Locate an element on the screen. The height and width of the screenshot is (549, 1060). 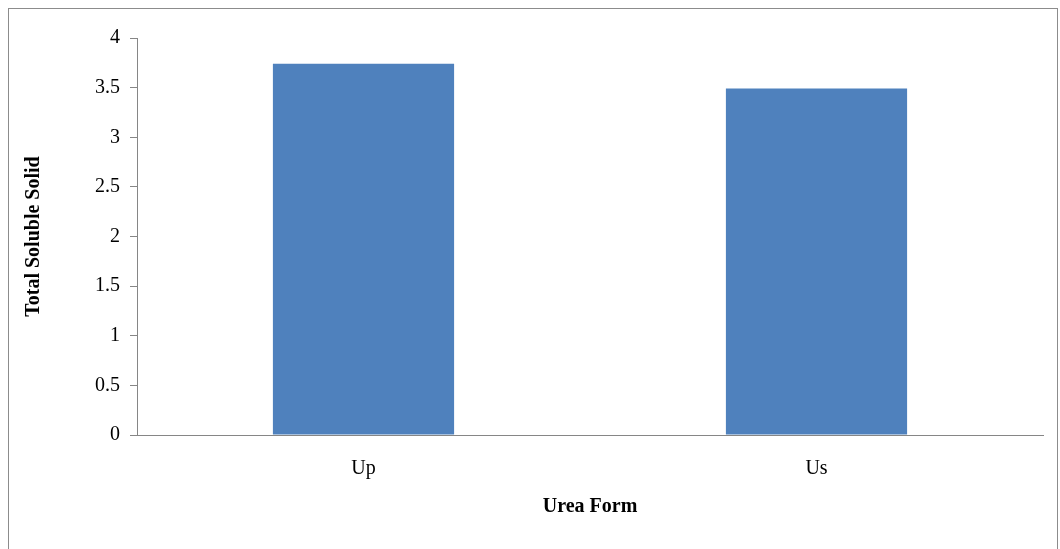
y-tick-label: 1 is located at coordinates (115, 334).